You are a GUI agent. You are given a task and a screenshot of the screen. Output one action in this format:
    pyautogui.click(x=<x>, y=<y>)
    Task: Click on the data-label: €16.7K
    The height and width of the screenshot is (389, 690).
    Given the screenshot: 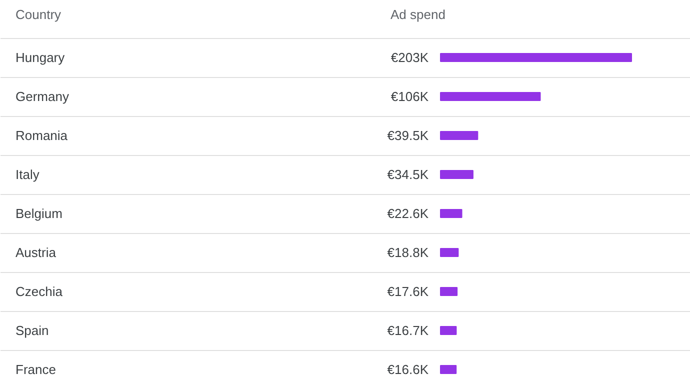 What is the action you would take?
    pyautogui.click(x=408, y=330)
    